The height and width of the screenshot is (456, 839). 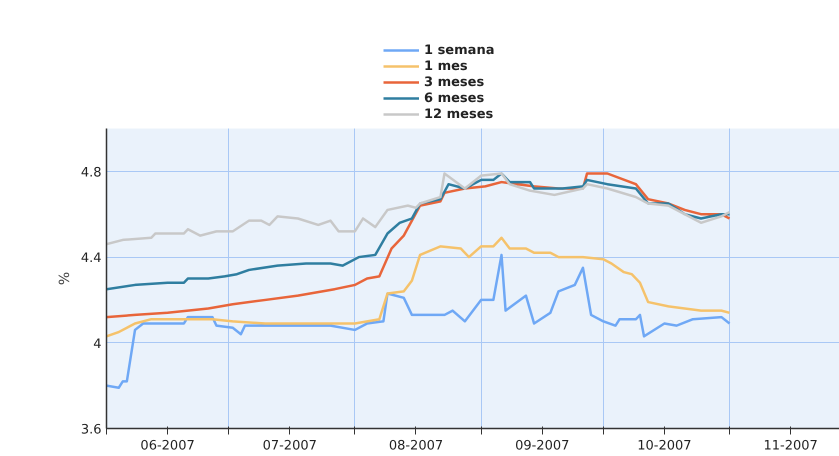 I want to click on line-series, so click(x=418, y=209).